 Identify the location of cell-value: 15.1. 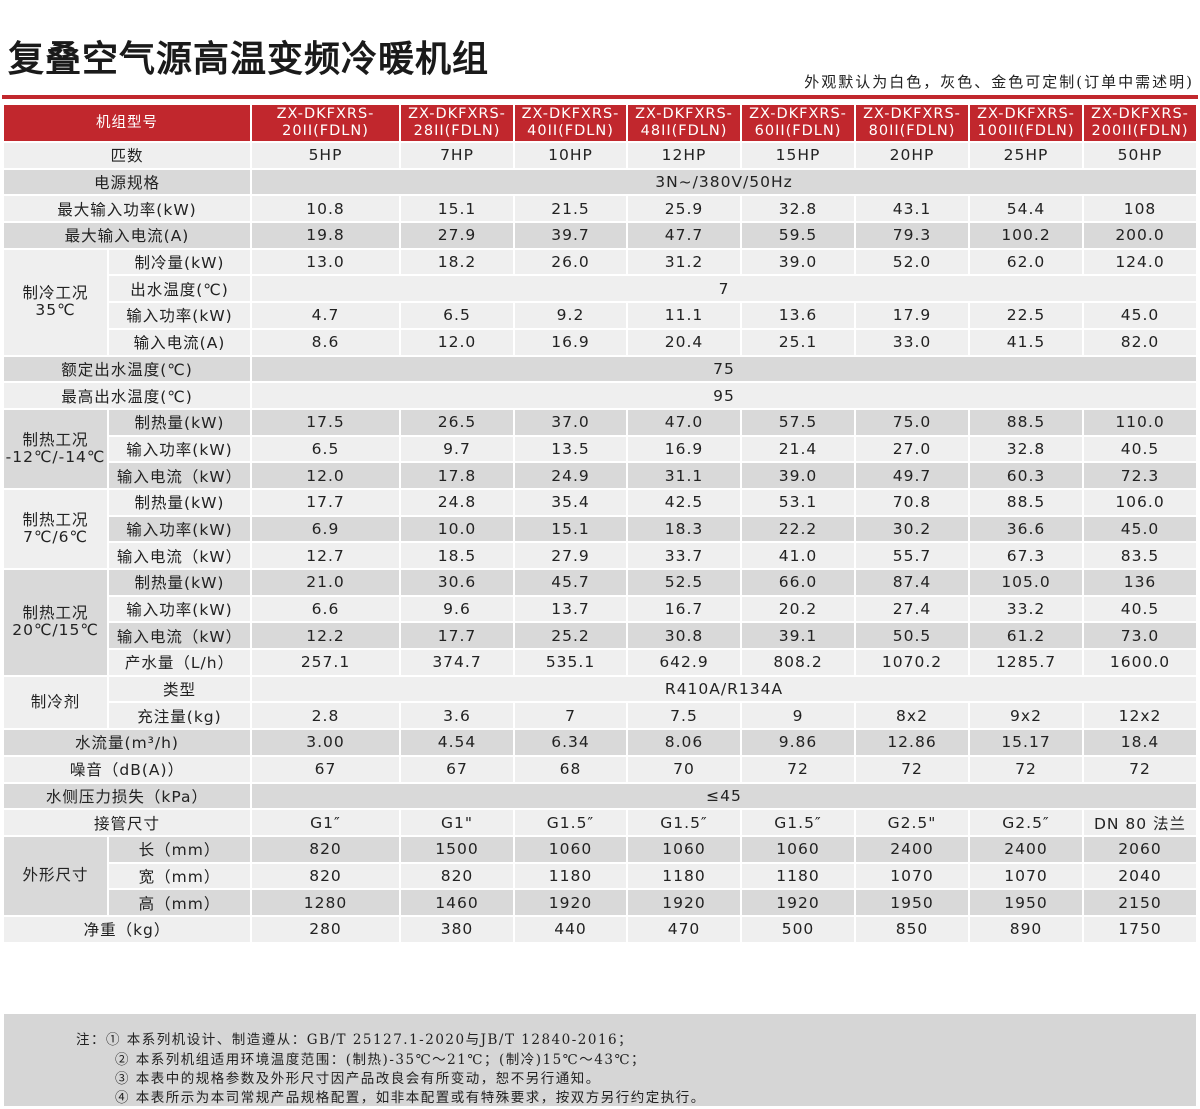
(570, 529).